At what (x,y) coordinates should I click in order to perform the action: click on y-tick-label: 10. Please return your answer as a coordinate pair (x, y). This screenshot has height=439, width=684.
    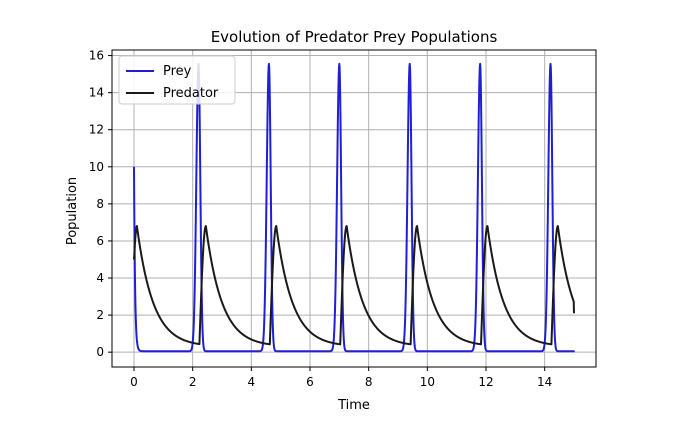
    Looking at the image, I should click on (96, 167).